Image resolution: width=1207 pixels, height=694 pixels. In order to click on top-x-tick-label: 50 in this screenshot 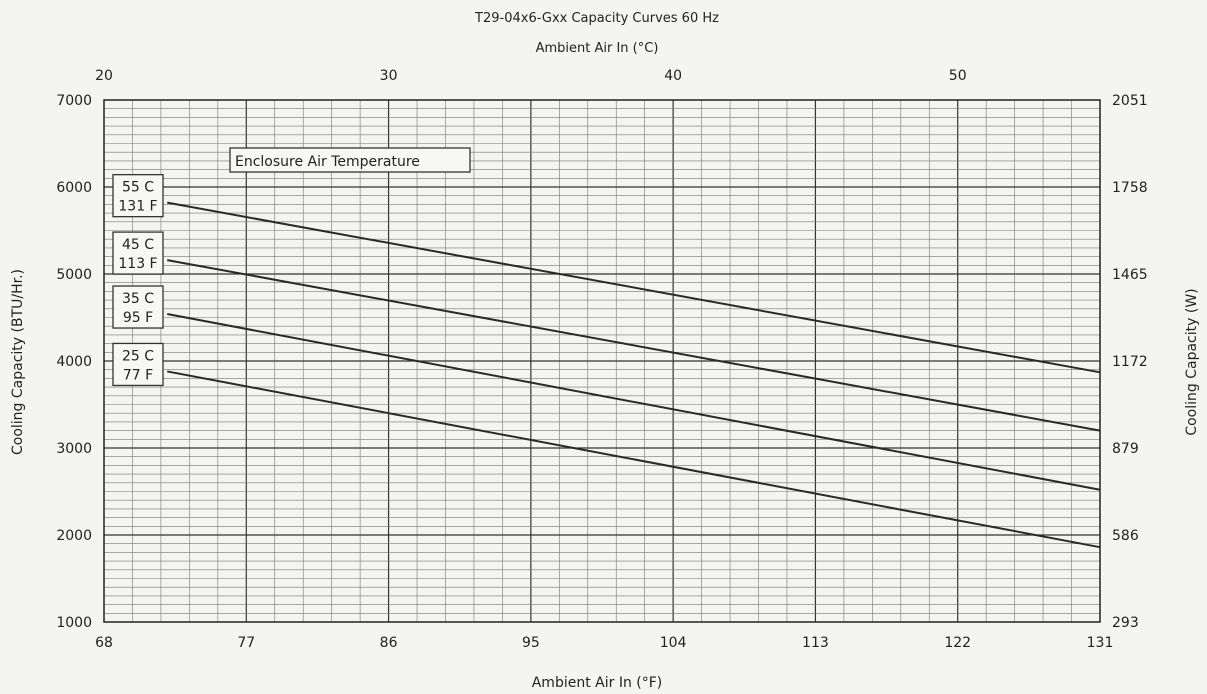, I will do `click(958, 76)`.